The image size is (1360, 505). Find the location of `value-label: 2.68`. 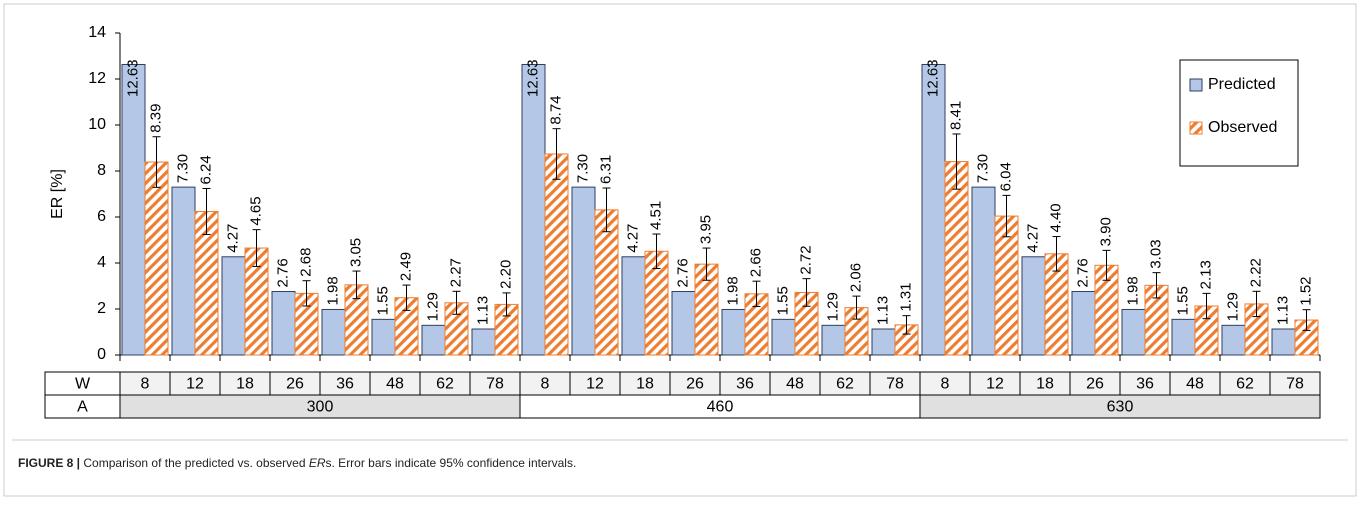

value-label: 2.68 is located at coordinates (305, 262).